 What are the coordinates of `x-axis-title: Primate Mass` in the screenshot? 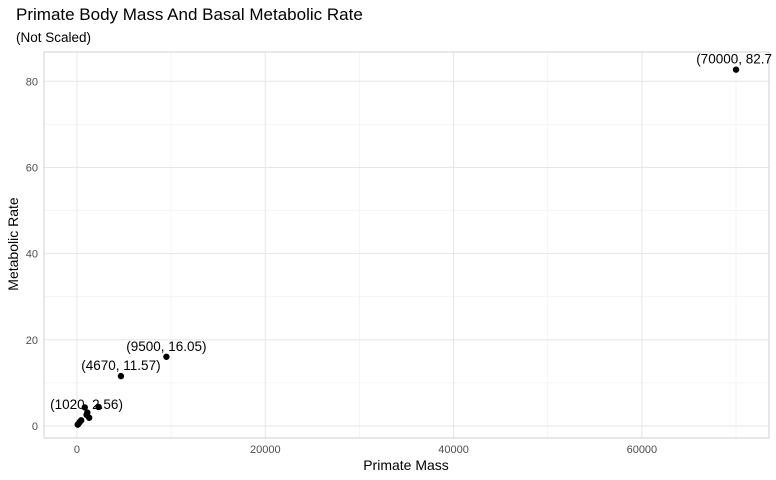 It's located at (406, 465).